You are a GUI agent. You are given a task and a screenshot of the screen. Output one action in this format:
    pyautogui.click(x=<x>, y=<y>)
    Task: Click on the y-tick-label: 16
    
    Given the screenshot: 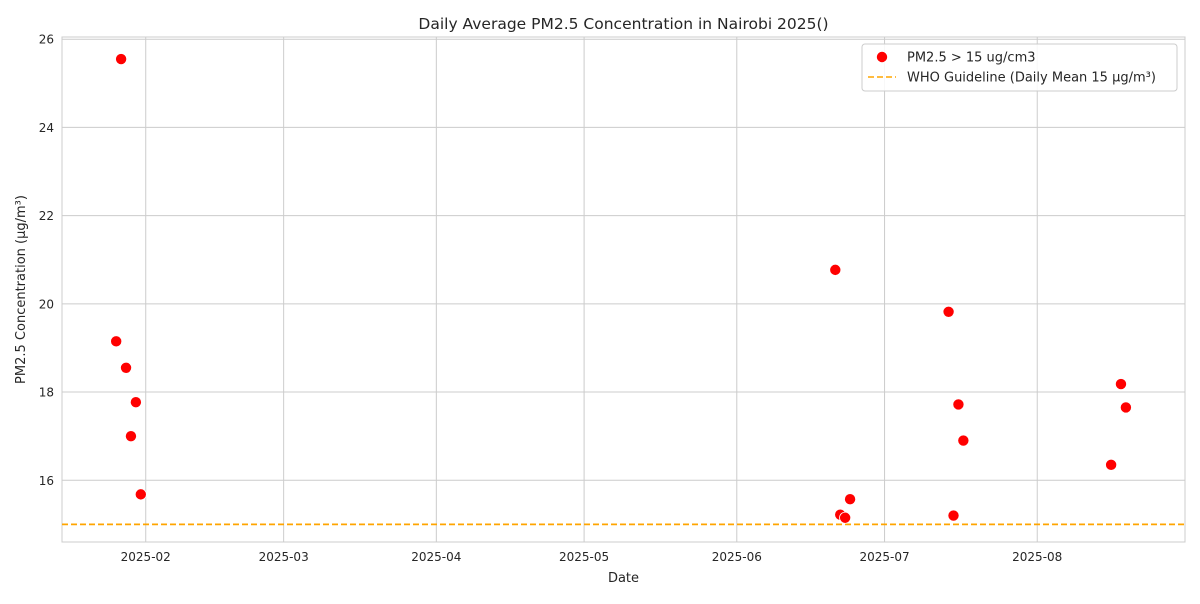 What is the action you would take?
    pyautogui.click(x=46, y=481)
    